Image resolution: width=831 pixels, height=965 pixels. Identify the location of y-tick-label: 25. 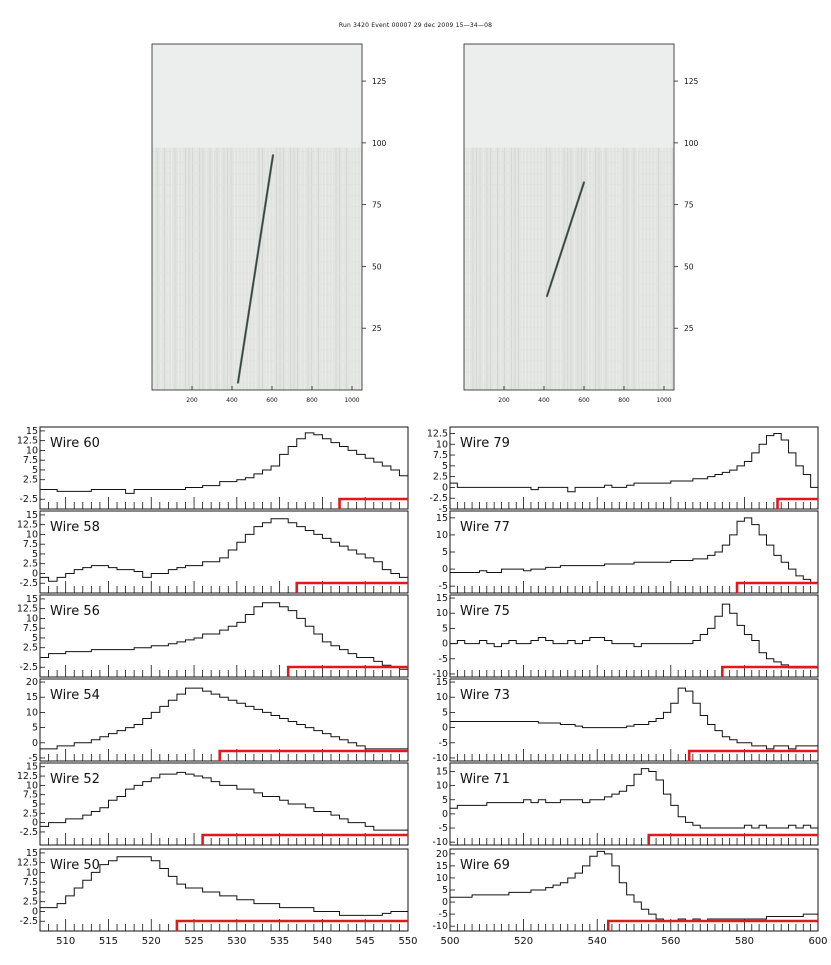
(689, 328).